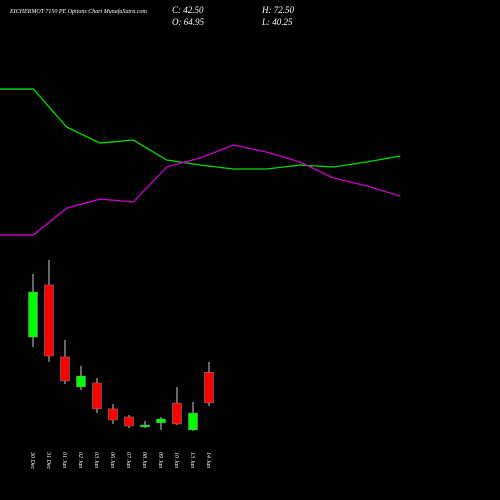 Image resolution: width=500 pixels, height=500 pixels. What do you see at coordinates (208, 460) in the screenshot?
I see `x-tick-label: 14 Jan` at bounding box center [208, 460].